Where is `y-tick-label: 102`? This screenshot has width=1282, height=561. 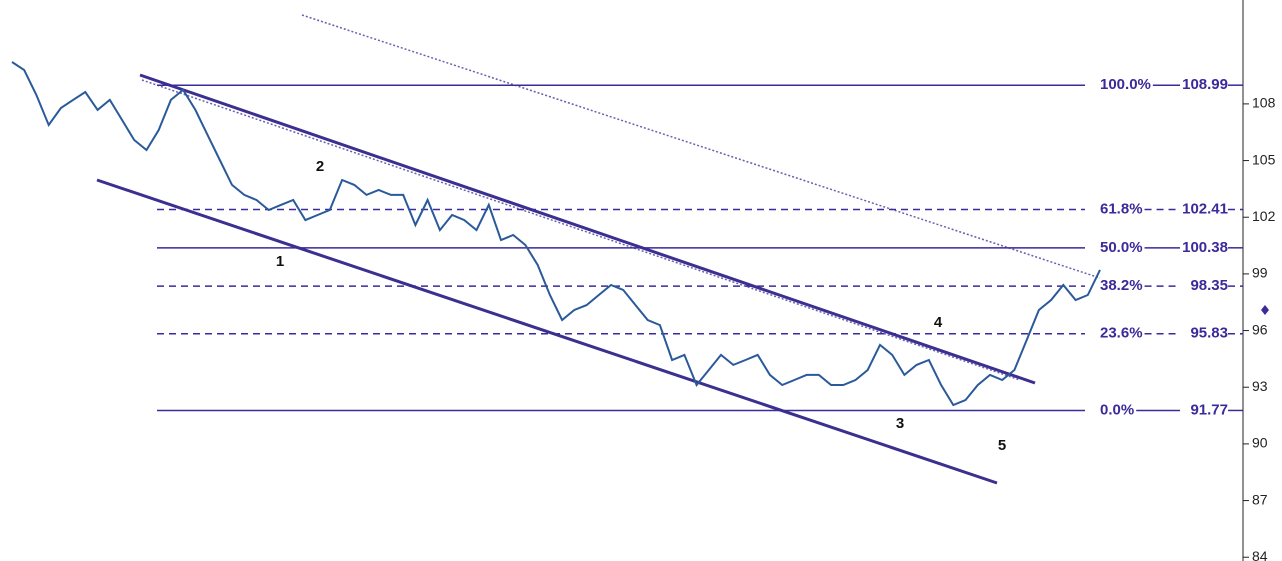 y-tick-label: 102 is located at coordinates (1264, 216).